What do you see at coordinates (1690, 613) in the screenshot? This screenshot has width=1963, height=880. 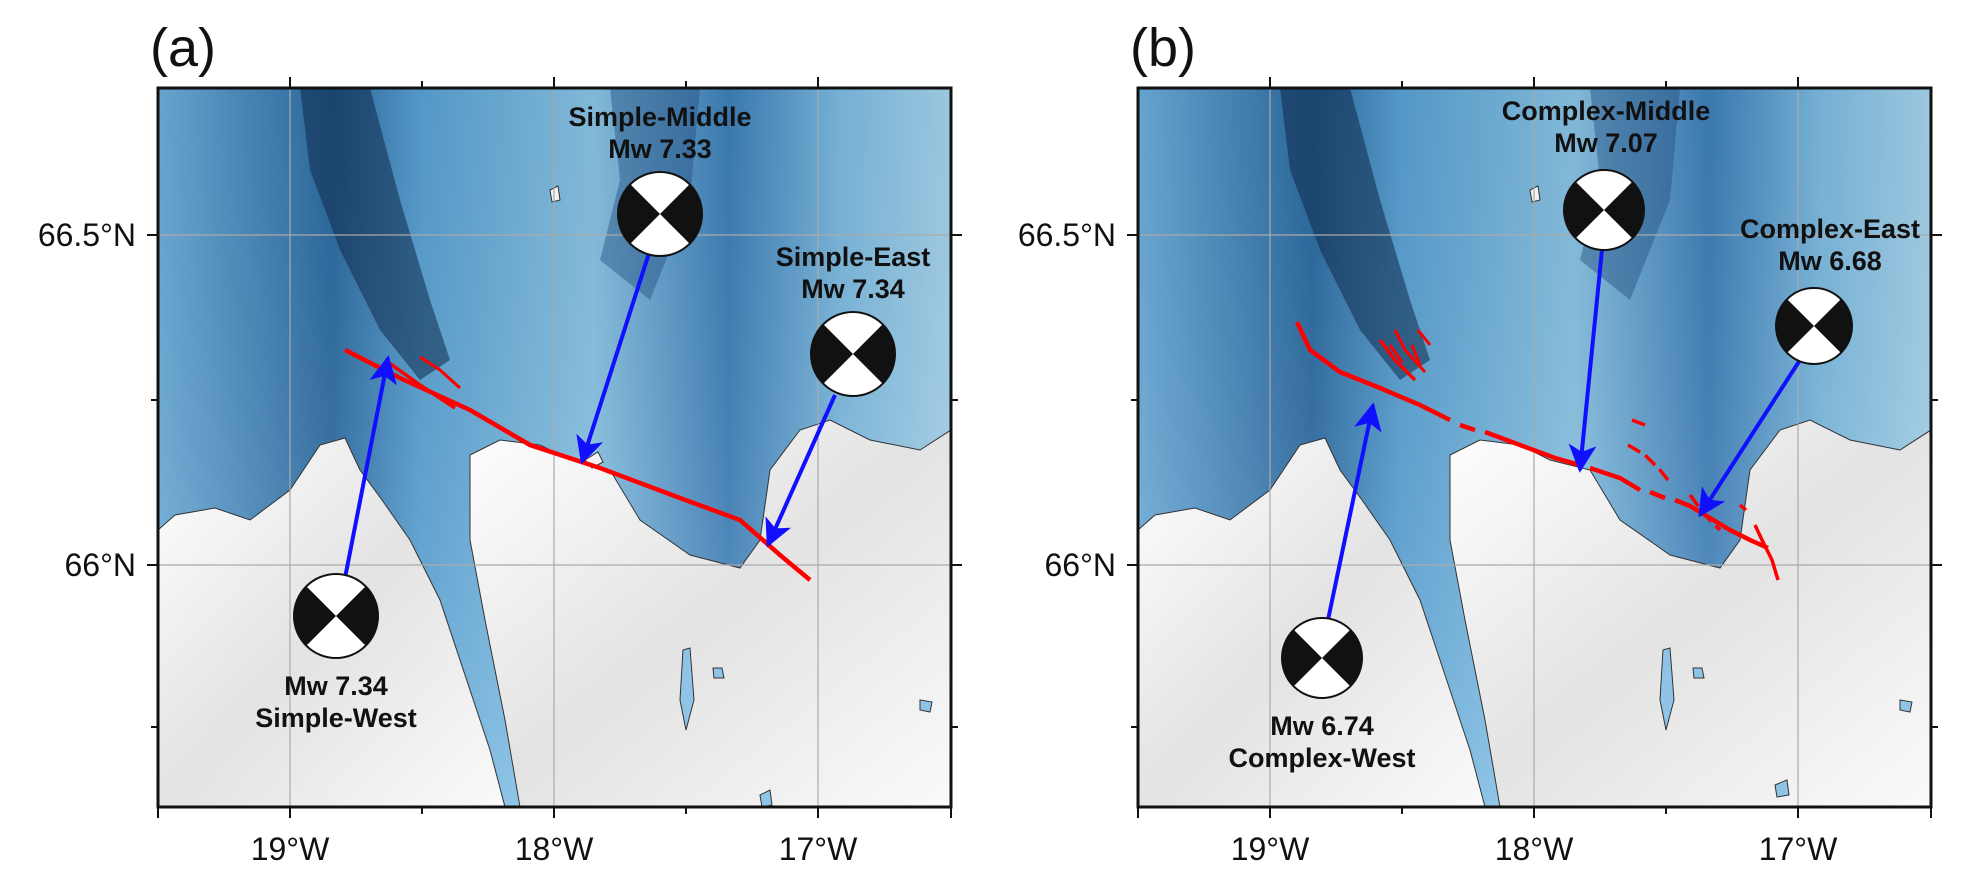 I see `land-east` at bounding box center [1690, 613].